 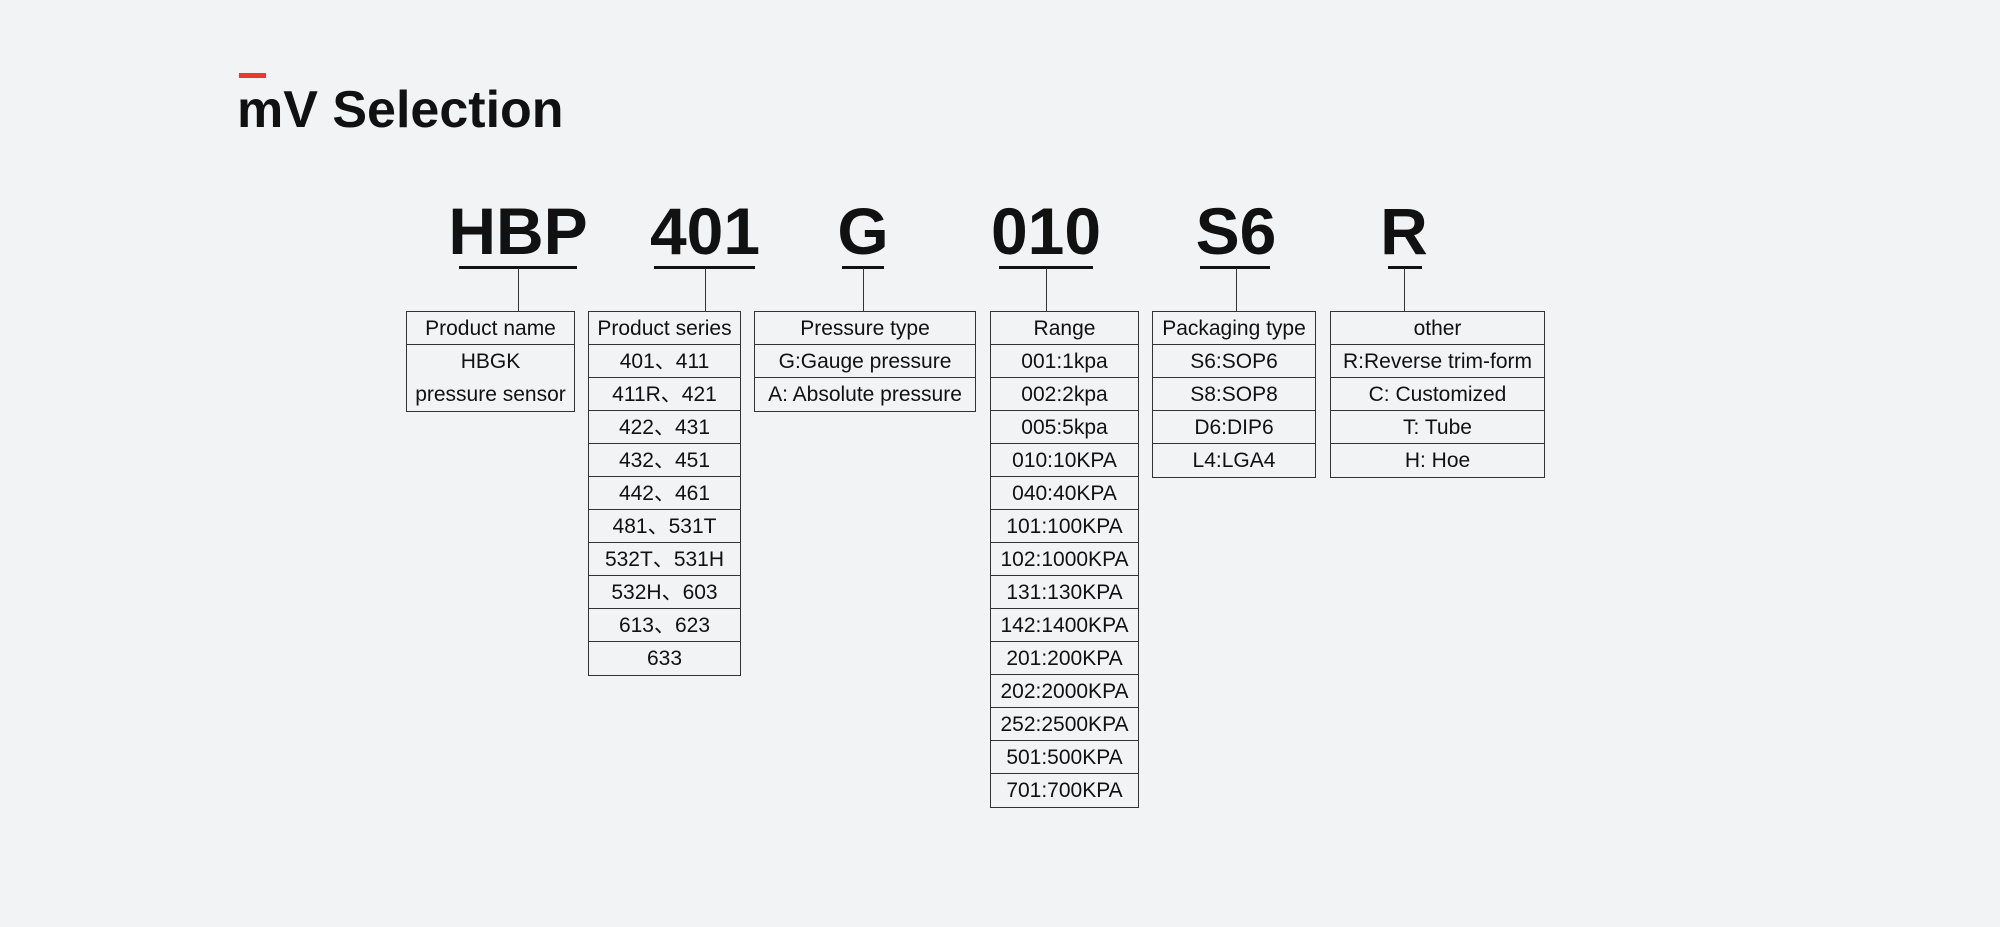 I want to click on option-item: 501:500KPA, so click(x=1064, y=757).